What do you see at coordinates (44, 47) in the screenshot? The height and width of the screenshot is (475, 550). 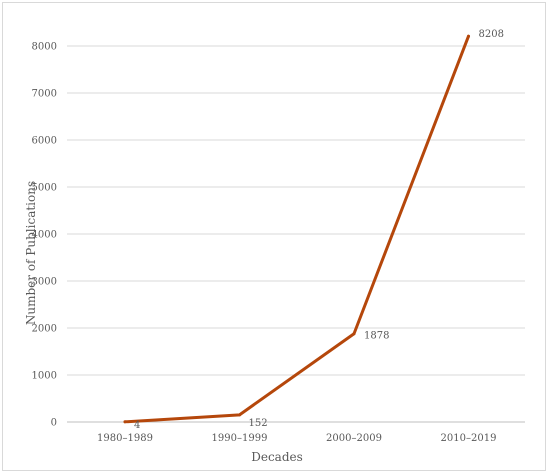 I see `y-tick-label: 8000` at bounding box center [44, 47].